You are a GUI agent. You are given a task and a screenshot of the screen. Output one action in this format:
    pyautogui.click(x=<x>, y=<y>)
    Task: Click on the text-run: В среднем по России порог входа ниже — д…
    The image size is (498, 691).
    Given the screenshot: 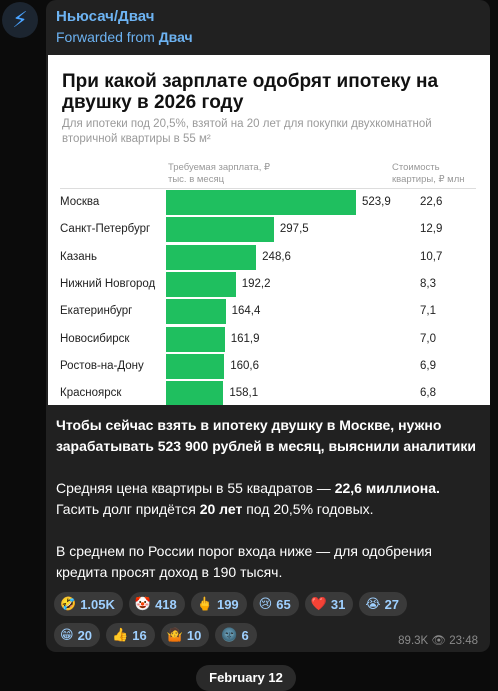 What is the action you would take?
    pyautogui.click(x=244, y=561)
    